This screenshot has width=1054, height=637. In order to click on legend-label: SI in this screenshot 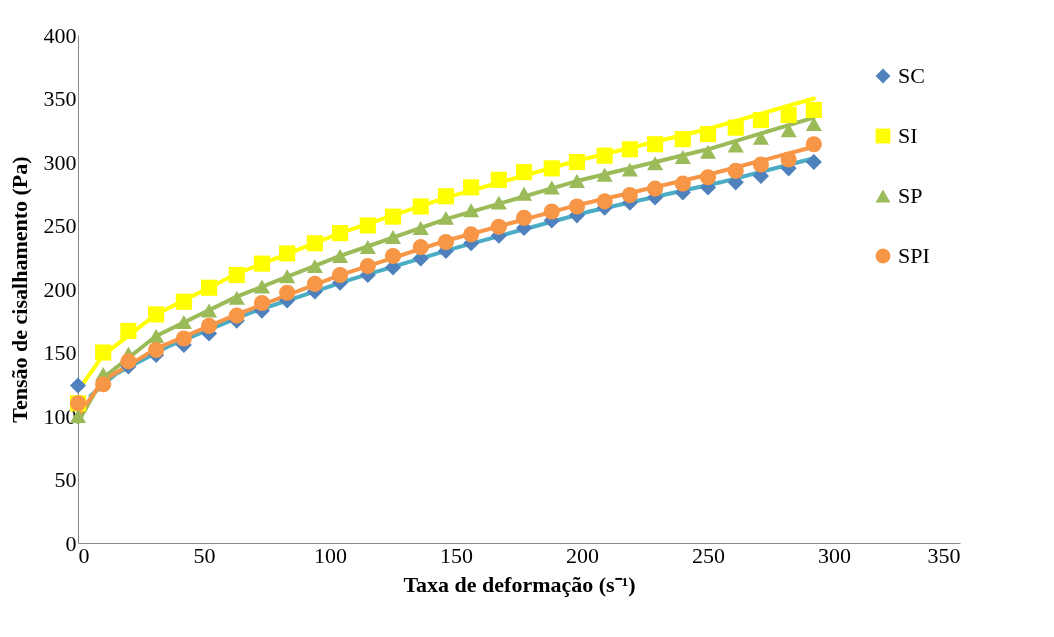, I will do `click(908, 135)`.